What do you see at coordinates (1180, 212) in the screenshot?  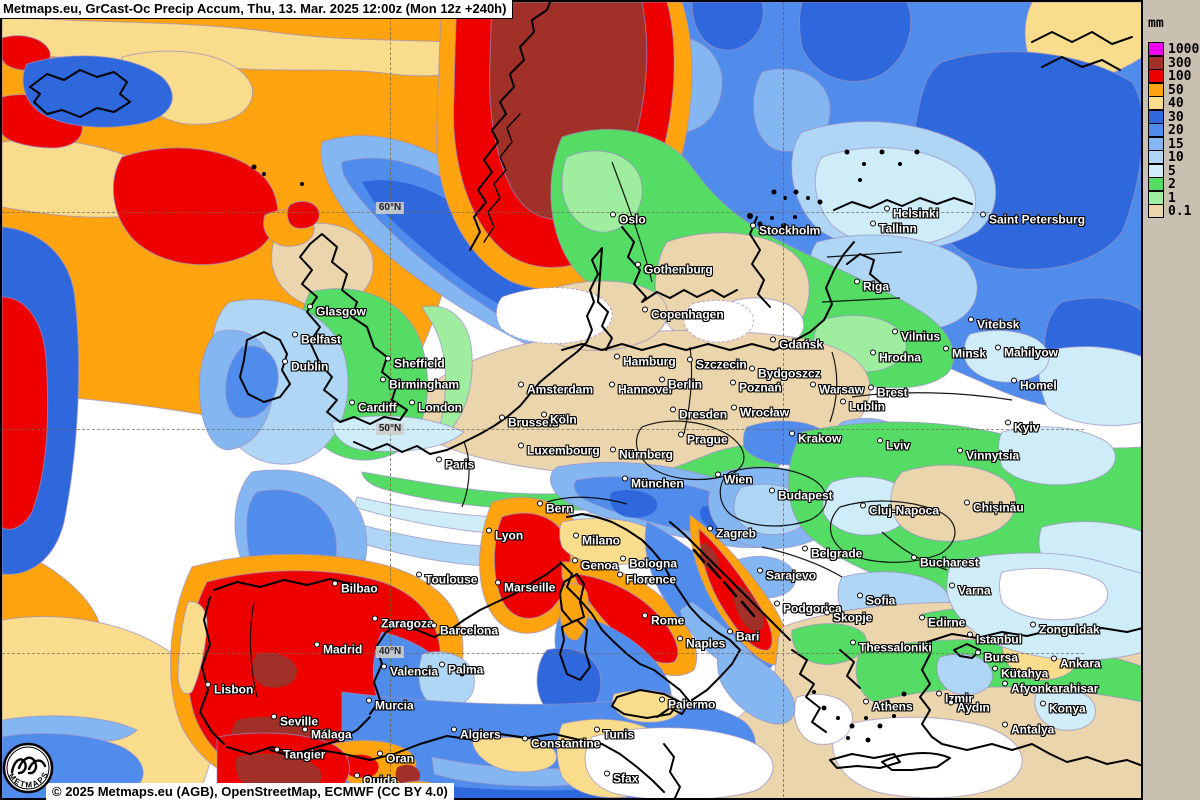 I see `legend-value: 0.1` at bounding box center [1180, 212].